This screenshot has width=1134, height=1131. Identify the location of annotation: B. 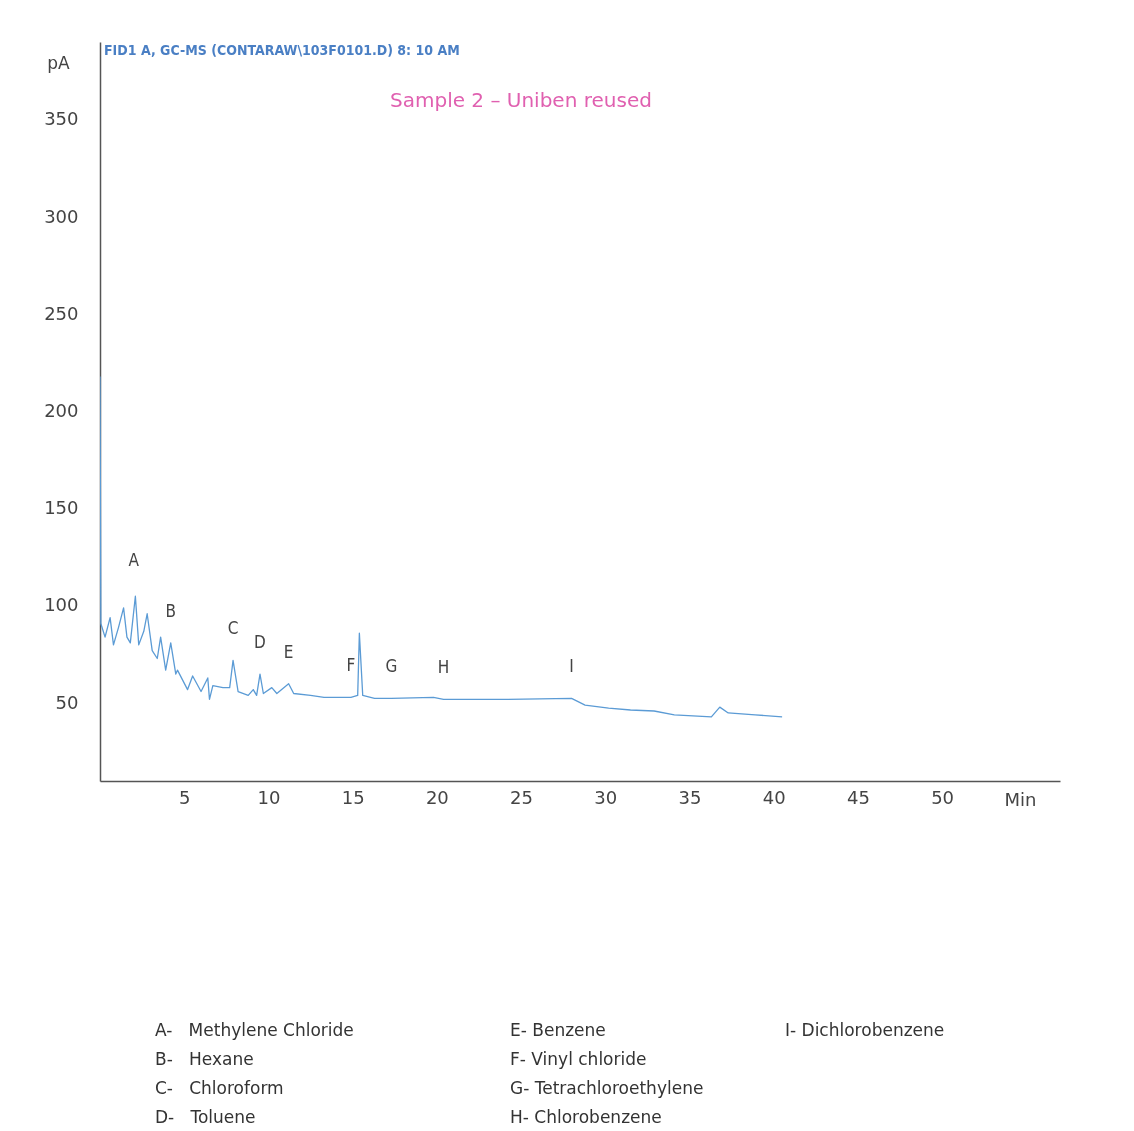
(170, 610).